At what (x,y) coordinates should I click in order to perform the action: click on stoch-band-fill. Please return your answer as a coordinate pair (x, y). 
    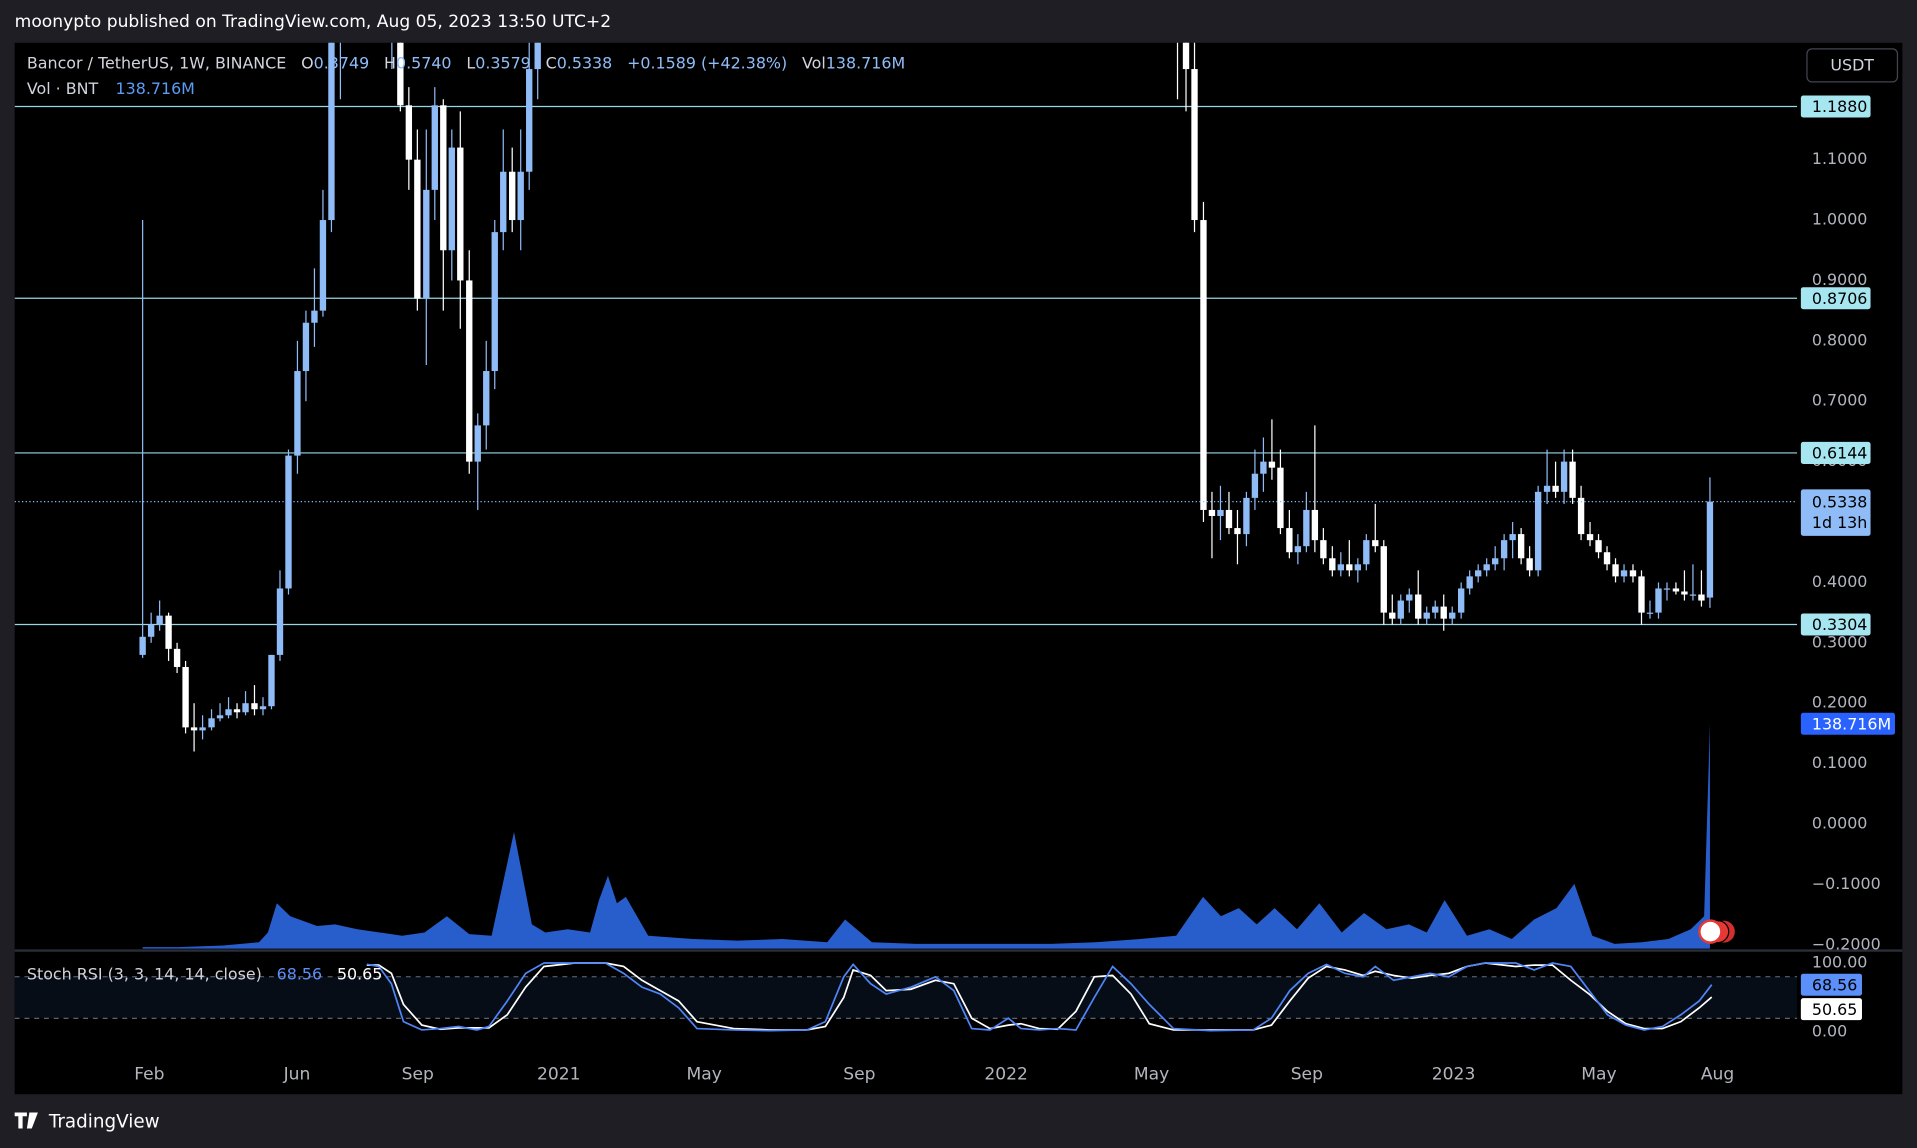
    Looking at the image, I should click on (906, 997).